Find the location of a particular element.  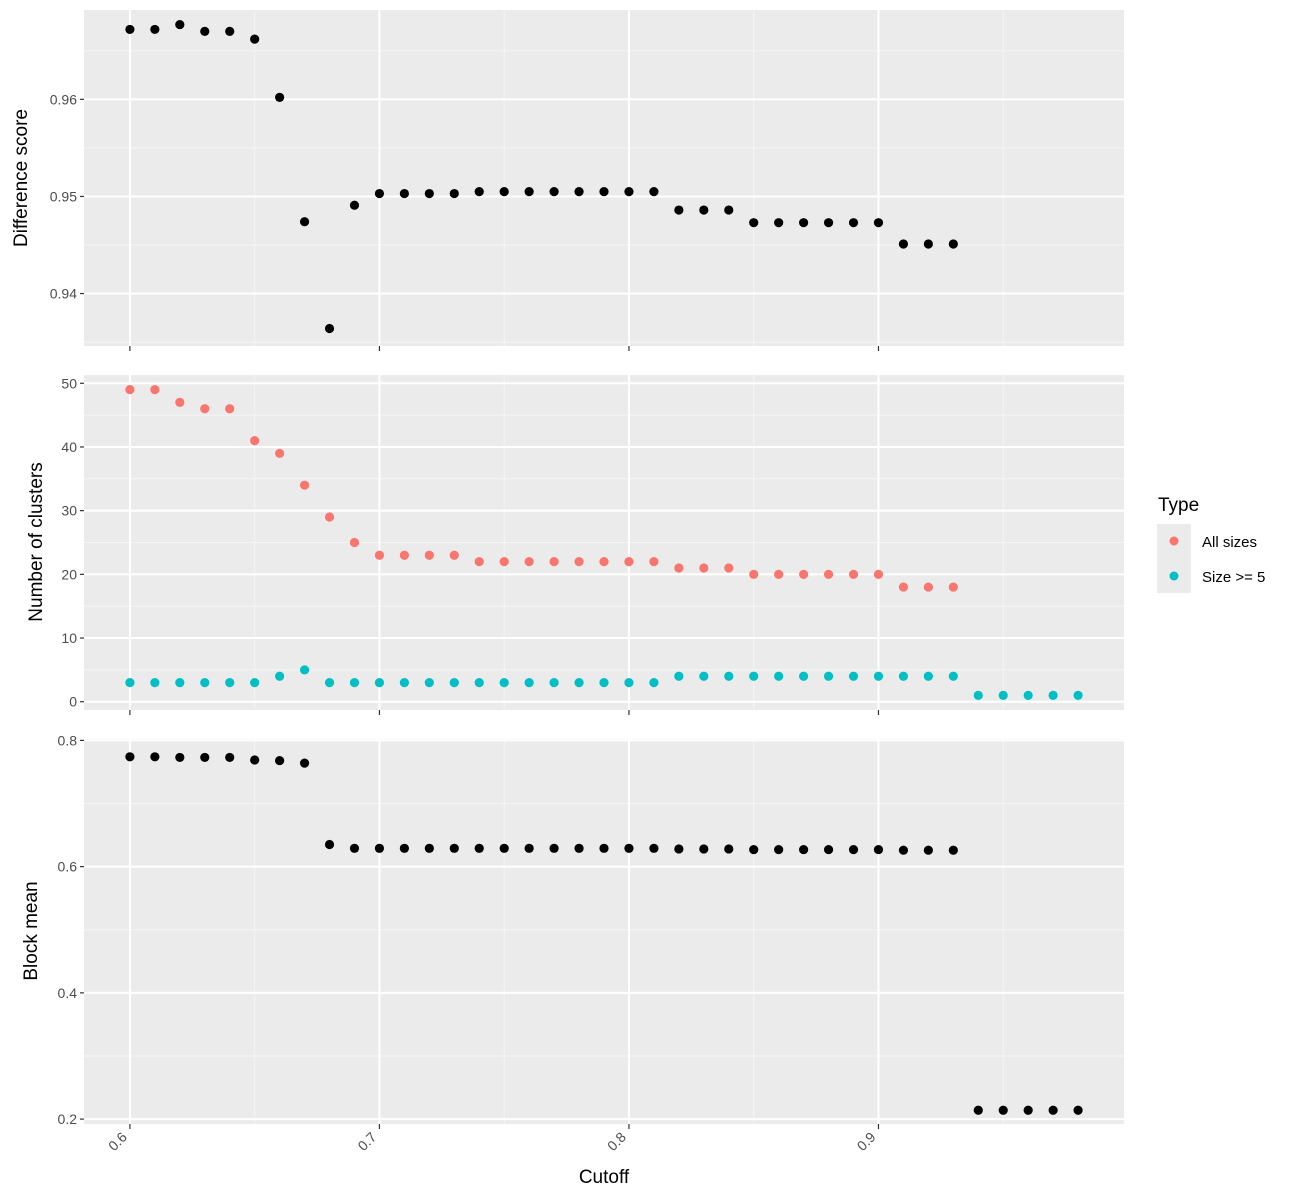

x-axis: 0.6 0.7 0.8 0.9 is located at coordinates (492, 1139).